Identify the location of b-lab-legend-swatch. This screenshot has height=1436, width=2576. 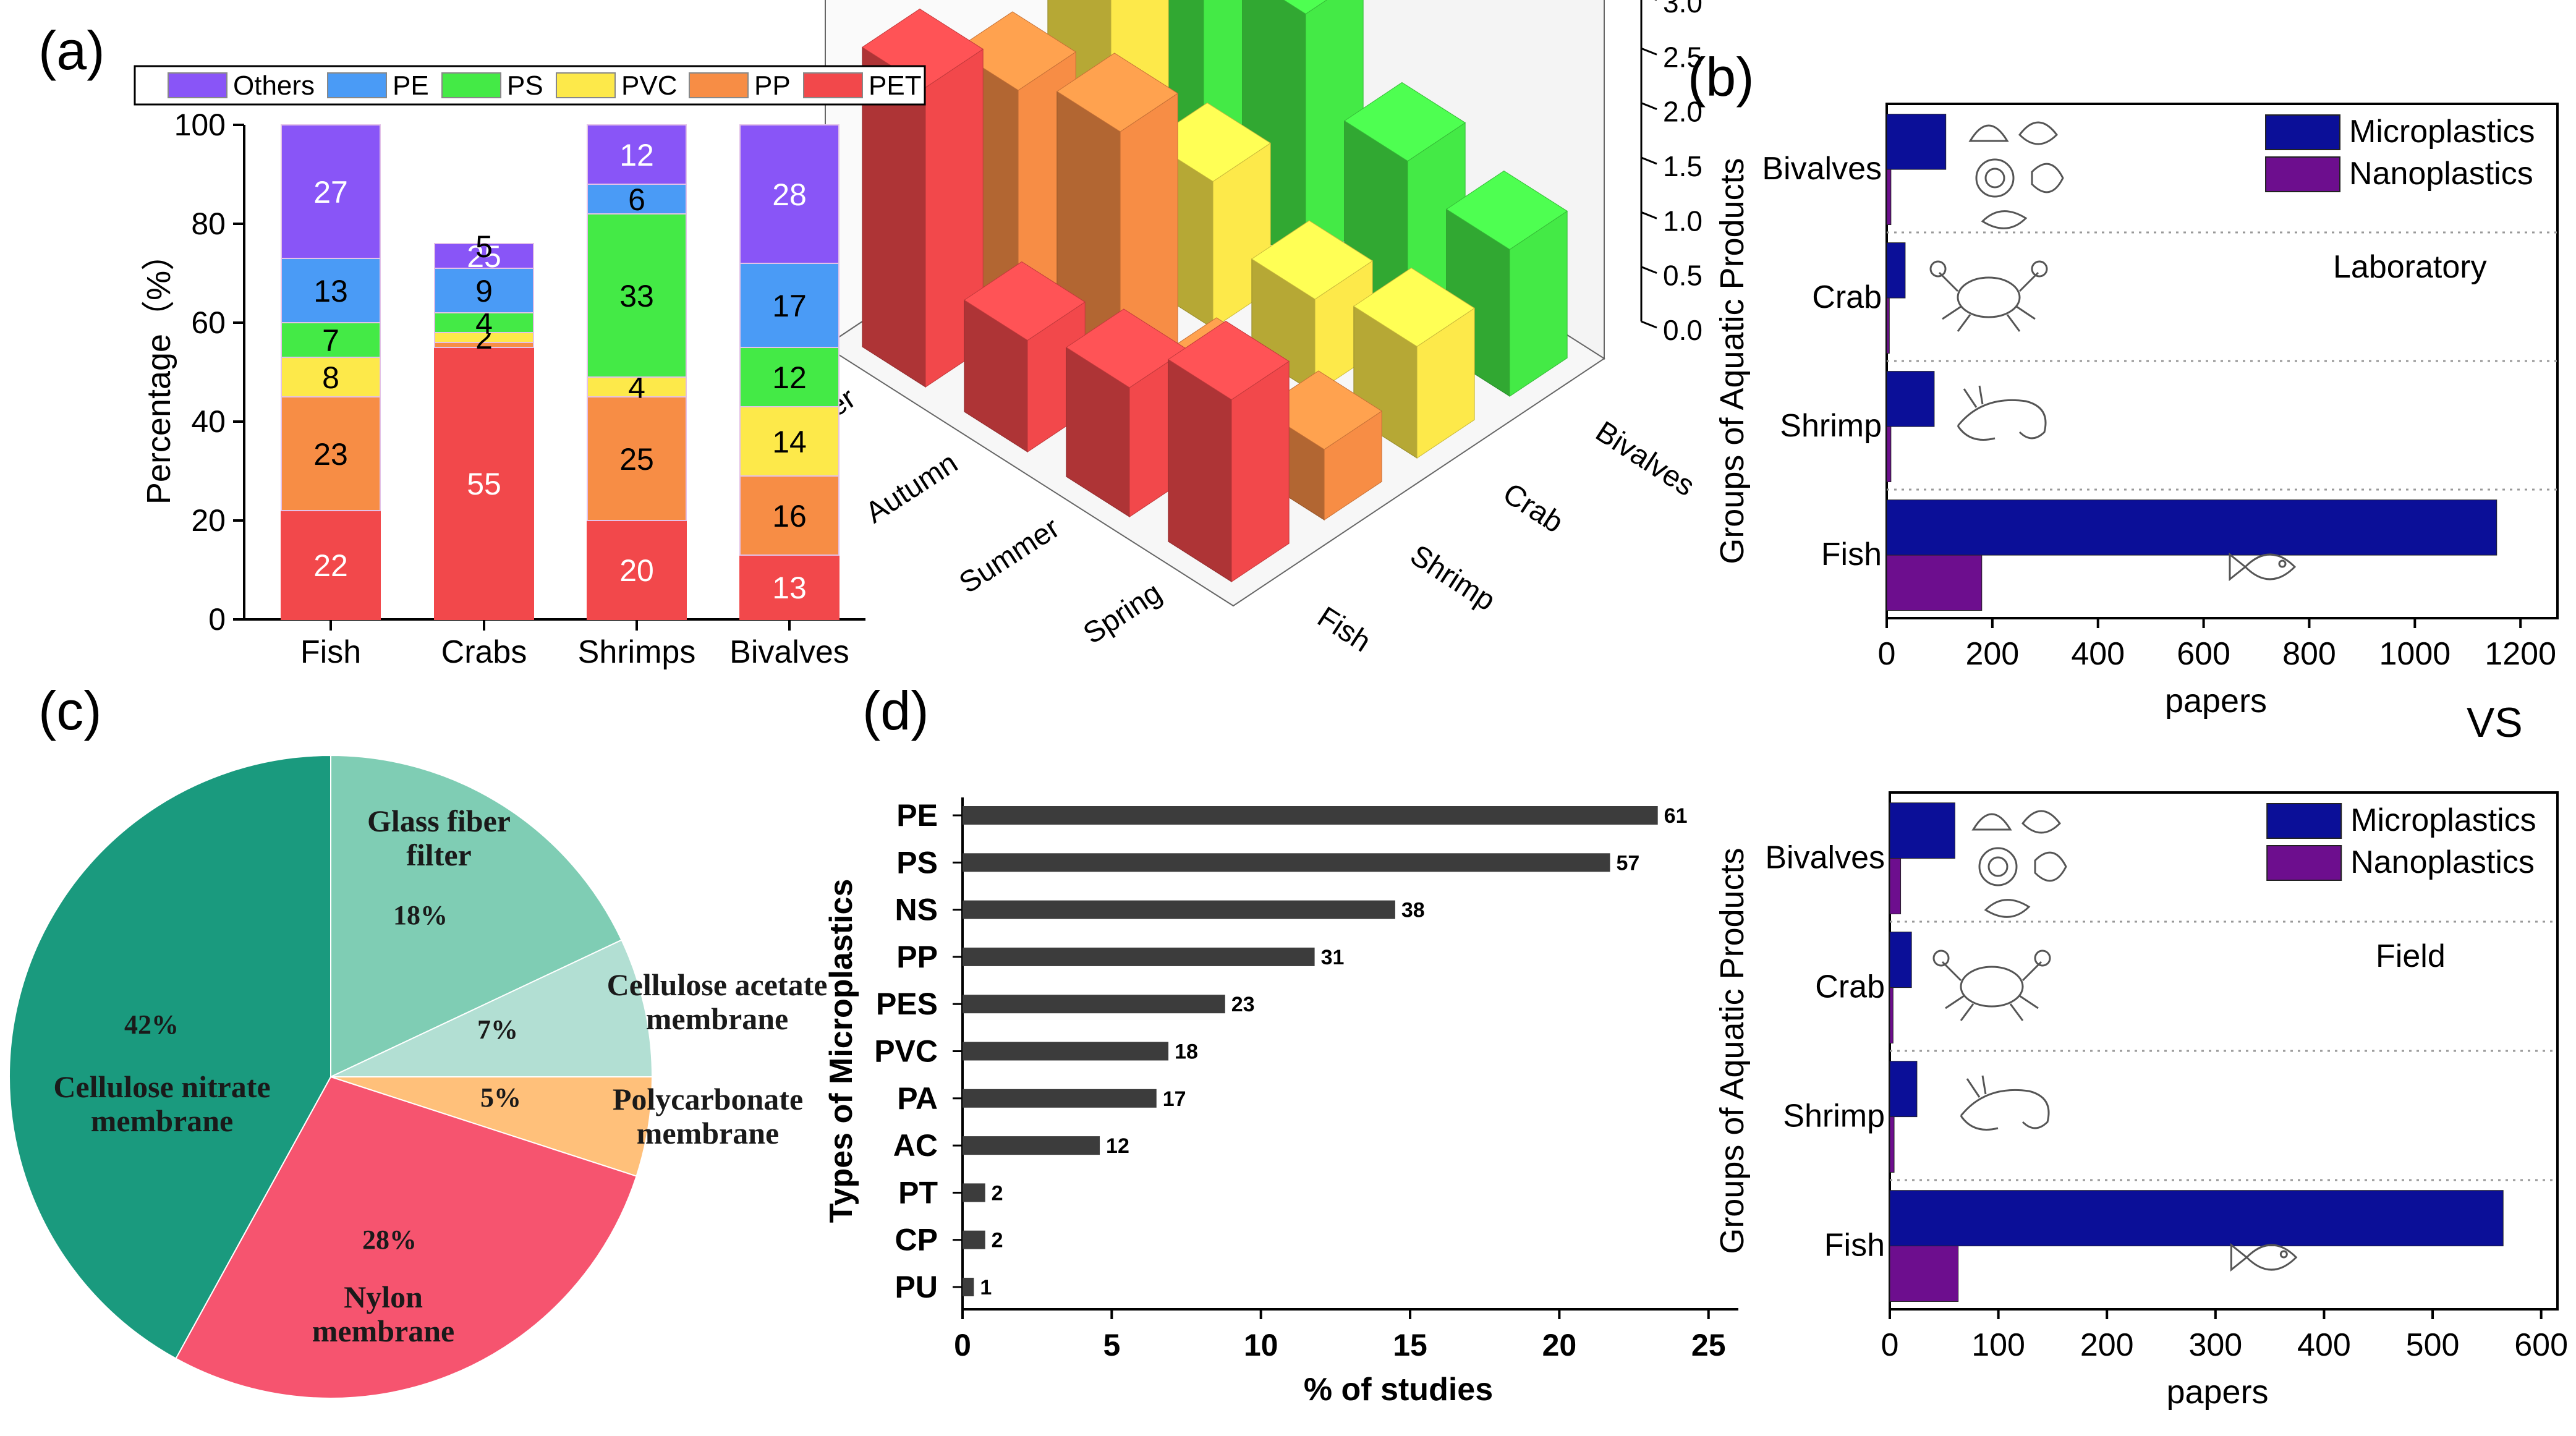
(2303, 174).